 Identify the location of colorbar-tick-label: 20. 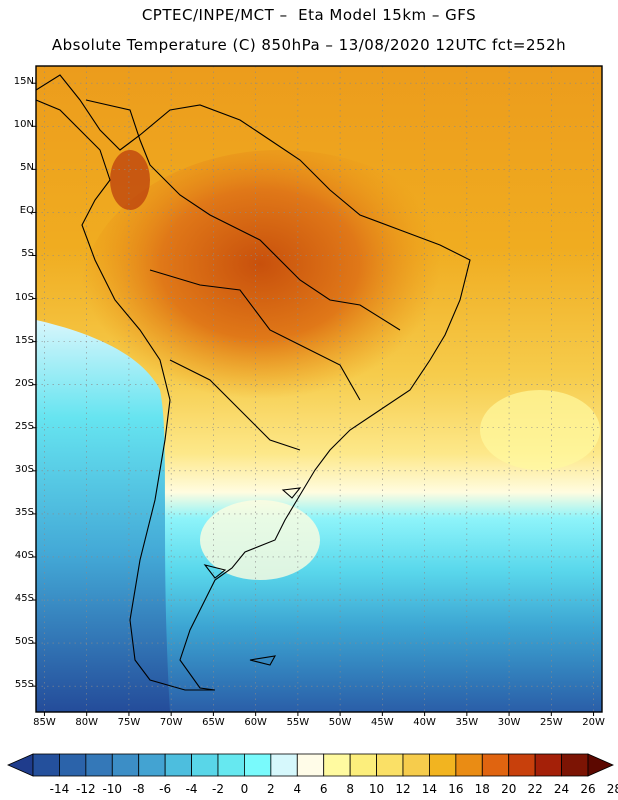
(509, 789).